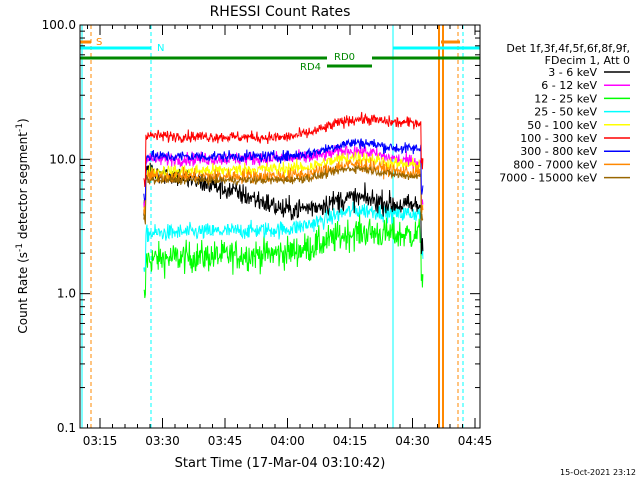  I want to click on x-tick-label: 04:15, so click(350, 441).